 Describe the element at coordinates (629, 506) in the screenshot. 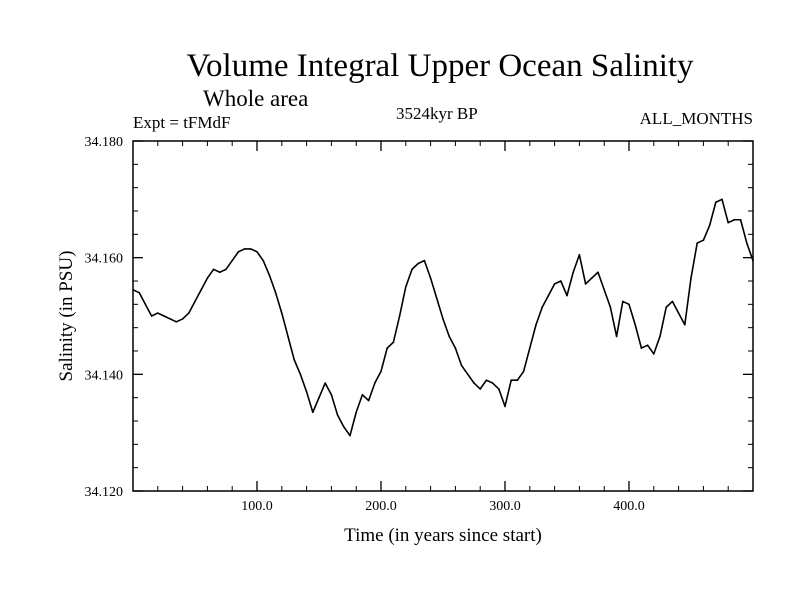

I see `x-tick-label: 400.0` at that location.